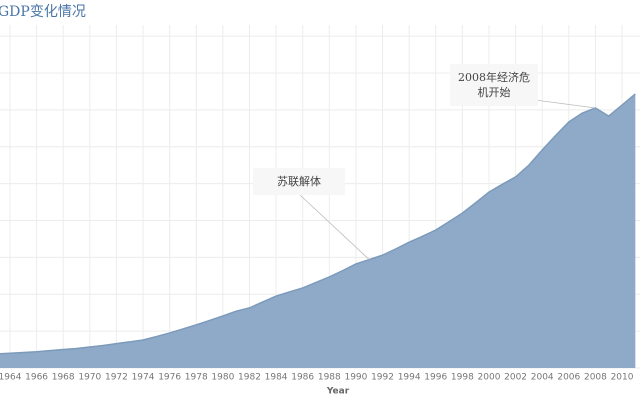 Image resolution: width=640 pixels, height=400 pixels. What do you see at coordinates (334, 227) in the screenshot?
I see `annotation-line` at bounding box center [334, 227].